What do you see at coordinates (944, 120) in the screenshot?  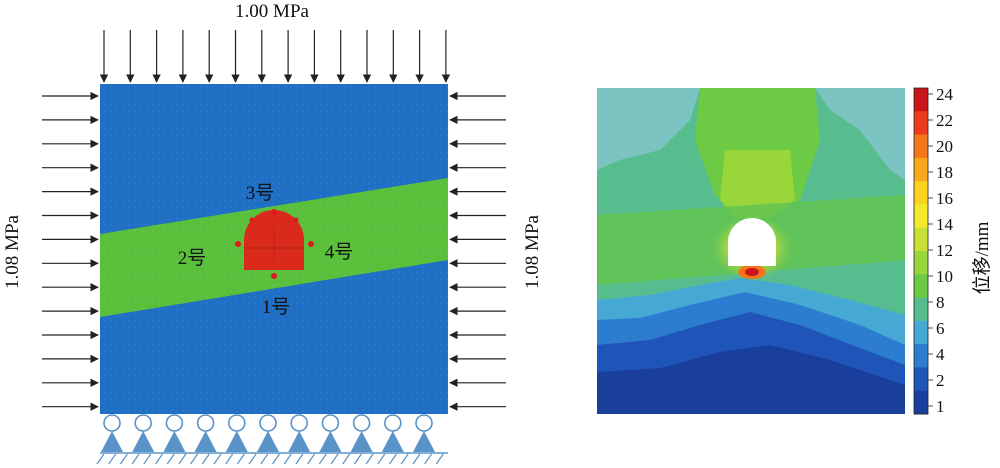 I see `colorbar-tick-label: 22` at bounding box center [944, 120].